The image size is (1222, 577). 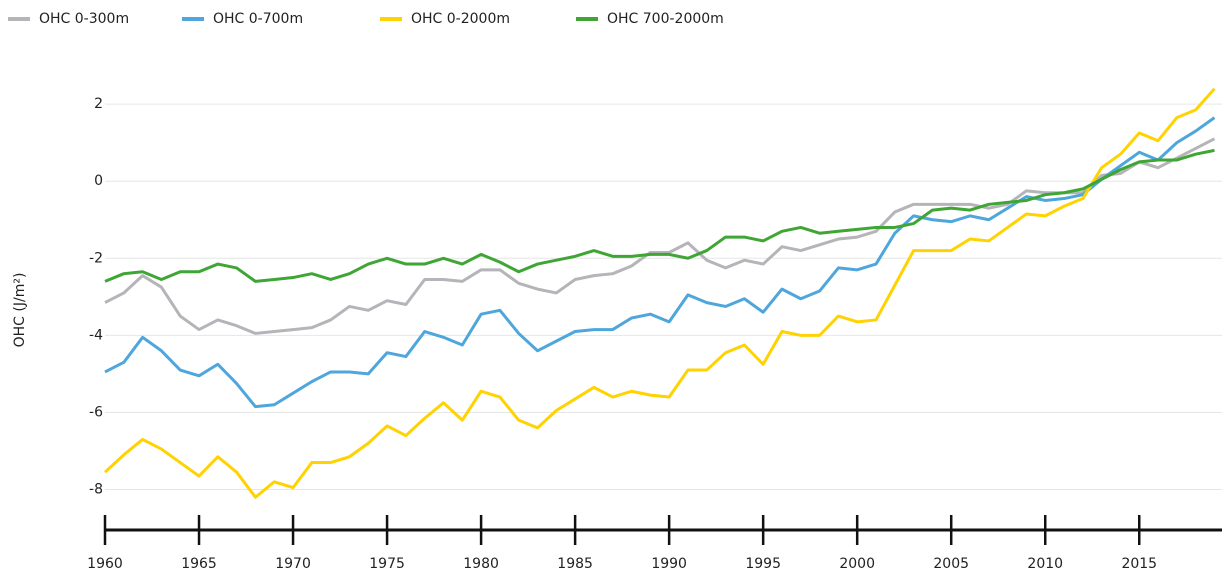 What do you see at coordinates (387, 564) in the screenshot?
I see `x-tick-label: 1975` at bounding box center [387, 564].